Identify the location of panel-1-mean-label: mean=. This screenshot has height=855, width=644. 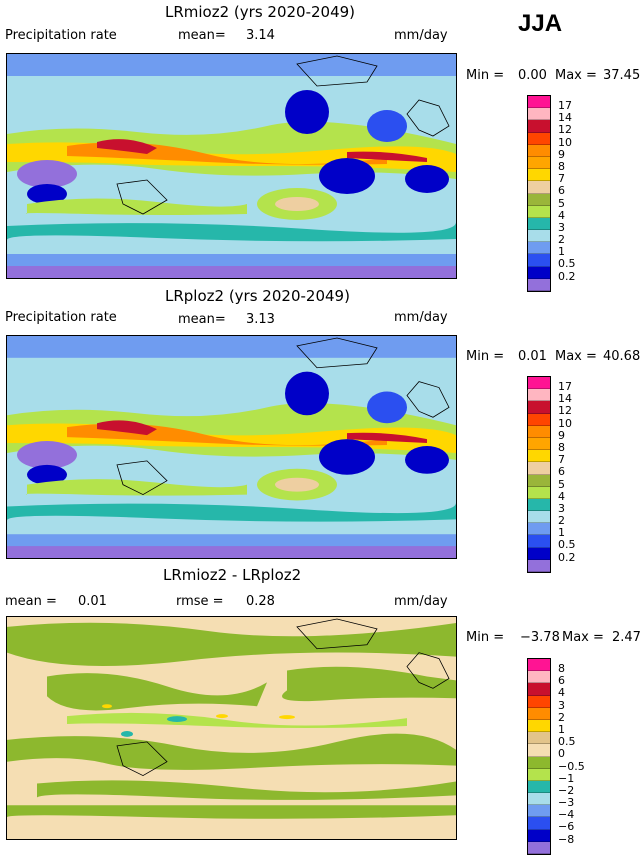
(202, 35).